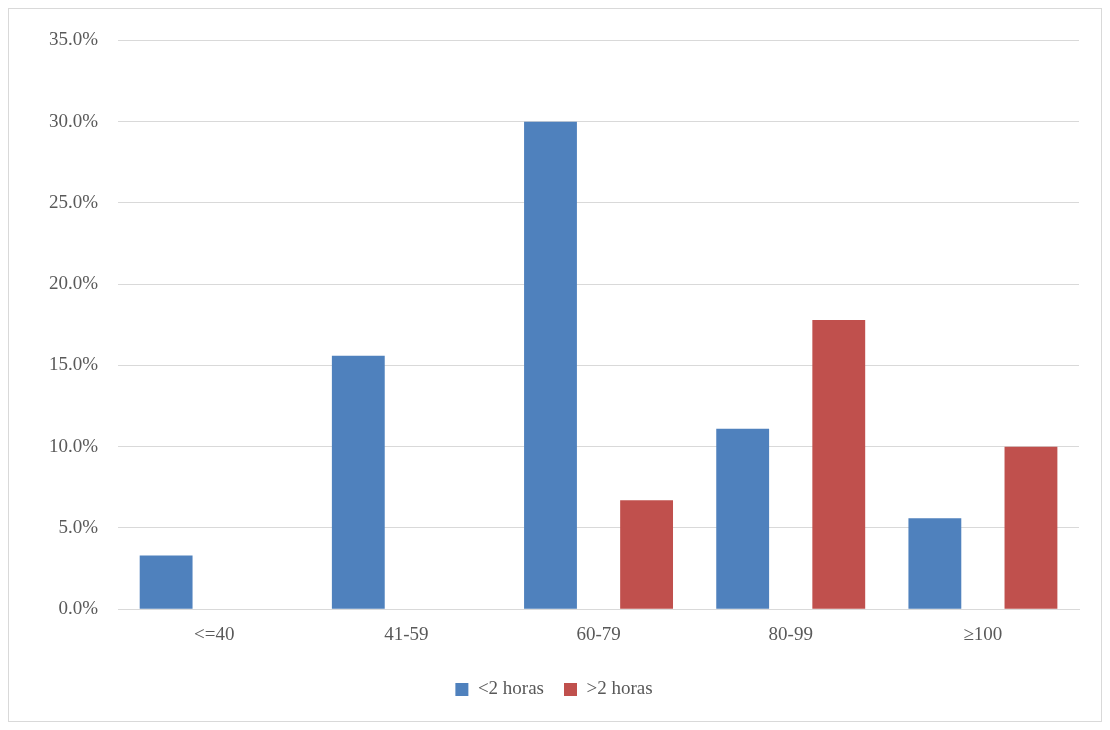 Image resolution: width=1110 pixels, height=730 pixels. What do you see at coordinates (983, 633) in the screenshot?
I see `x-tick-label: ≥100` at bounding box center [983, 633].